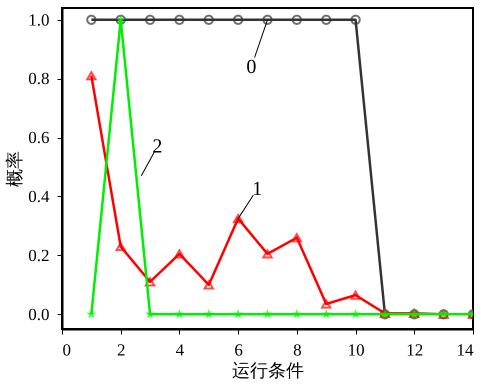 This screenshot has width=486, height=385. Describe the element at coordinates (297, 350) in the screenshot. I see `x-tick-label: 8` at that location.